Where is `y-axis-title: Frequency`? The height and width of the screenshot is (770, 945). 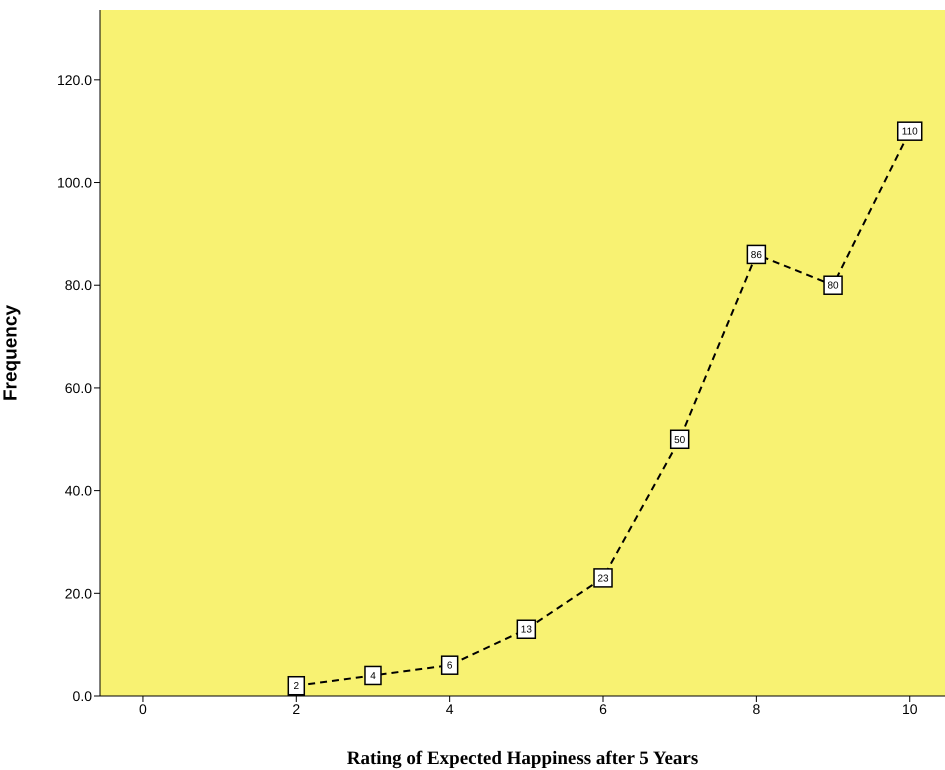 y-axis-title: Frequency is located at coordinates (11, 353).